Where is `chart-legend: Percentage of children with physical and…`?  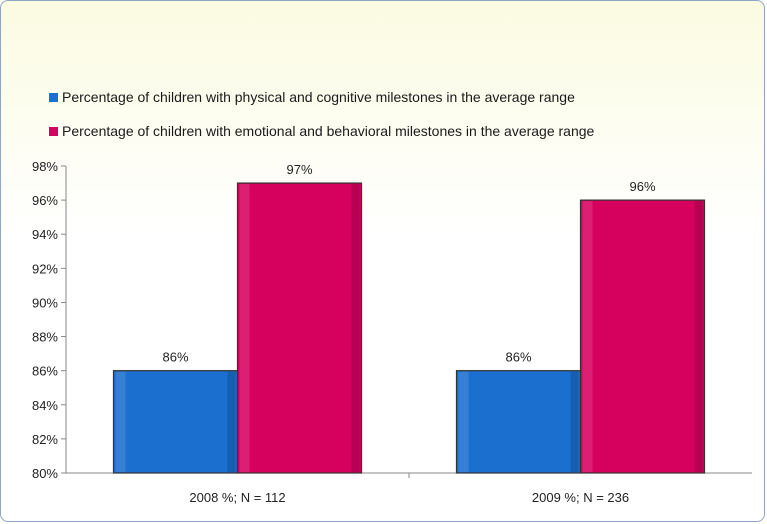 chart-legend: Percentage of children with physical and… is located at coordinates (321, 121).